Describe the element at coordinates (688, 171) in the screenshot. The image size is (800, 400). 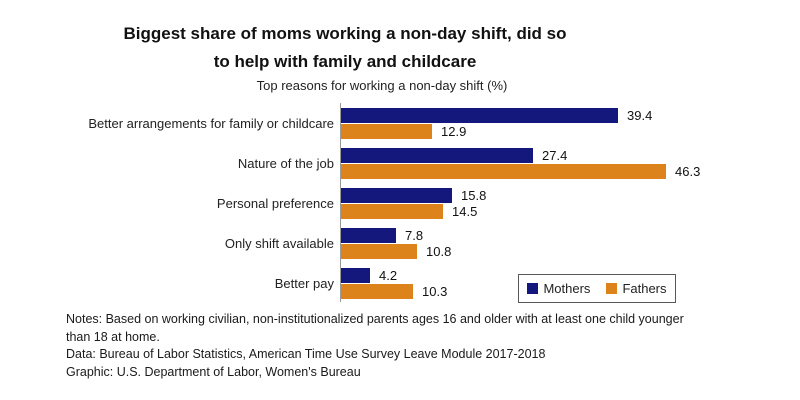
I see `value-label-fathers: 46.3` at that location.